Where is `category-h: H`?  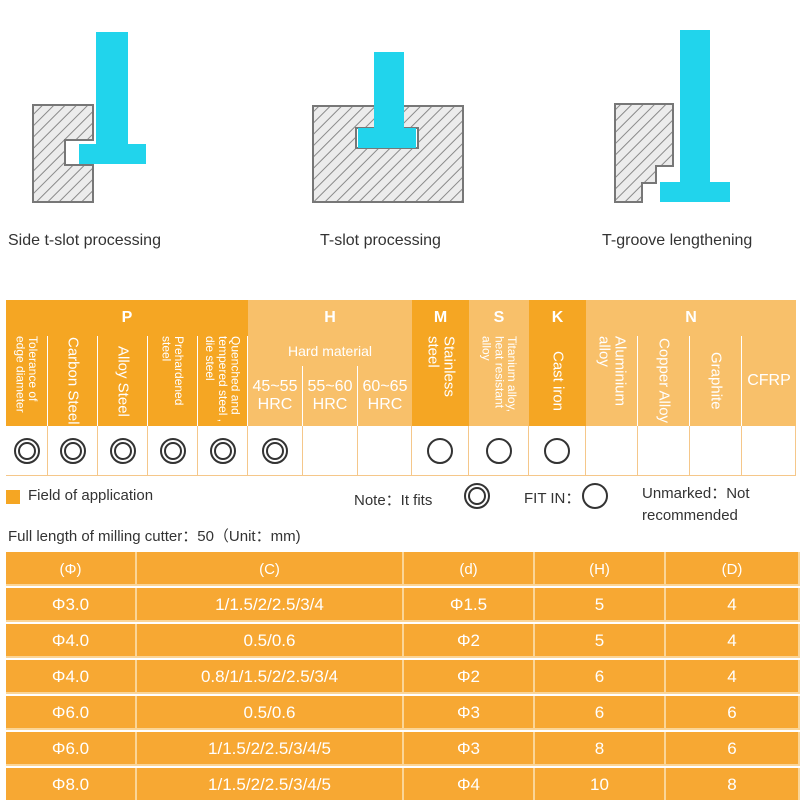 category-h: H is located at coordinates (330, 318).